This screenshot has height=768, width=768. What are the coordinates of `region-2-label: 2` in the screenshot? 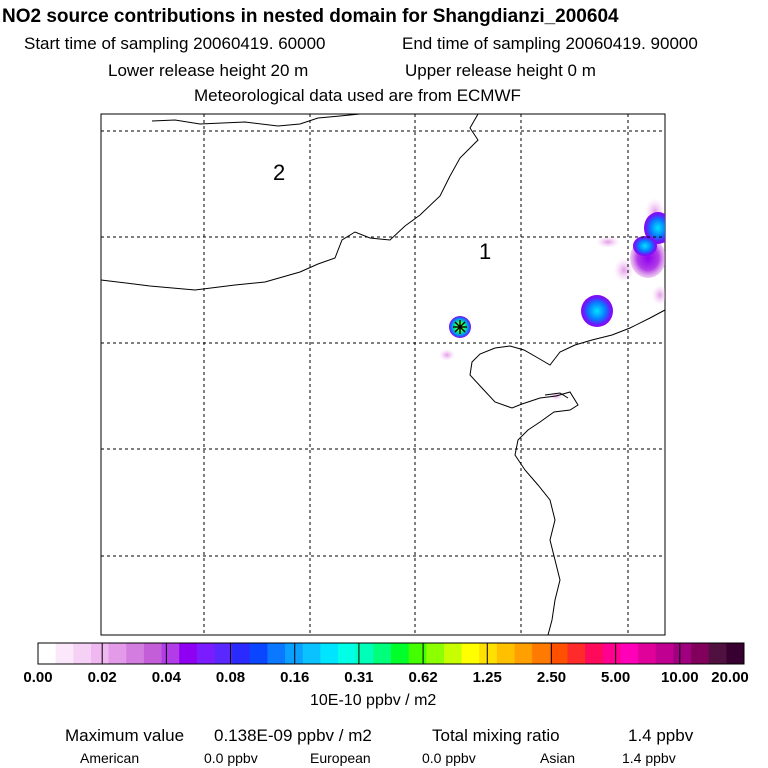 It's located at (279, 172).